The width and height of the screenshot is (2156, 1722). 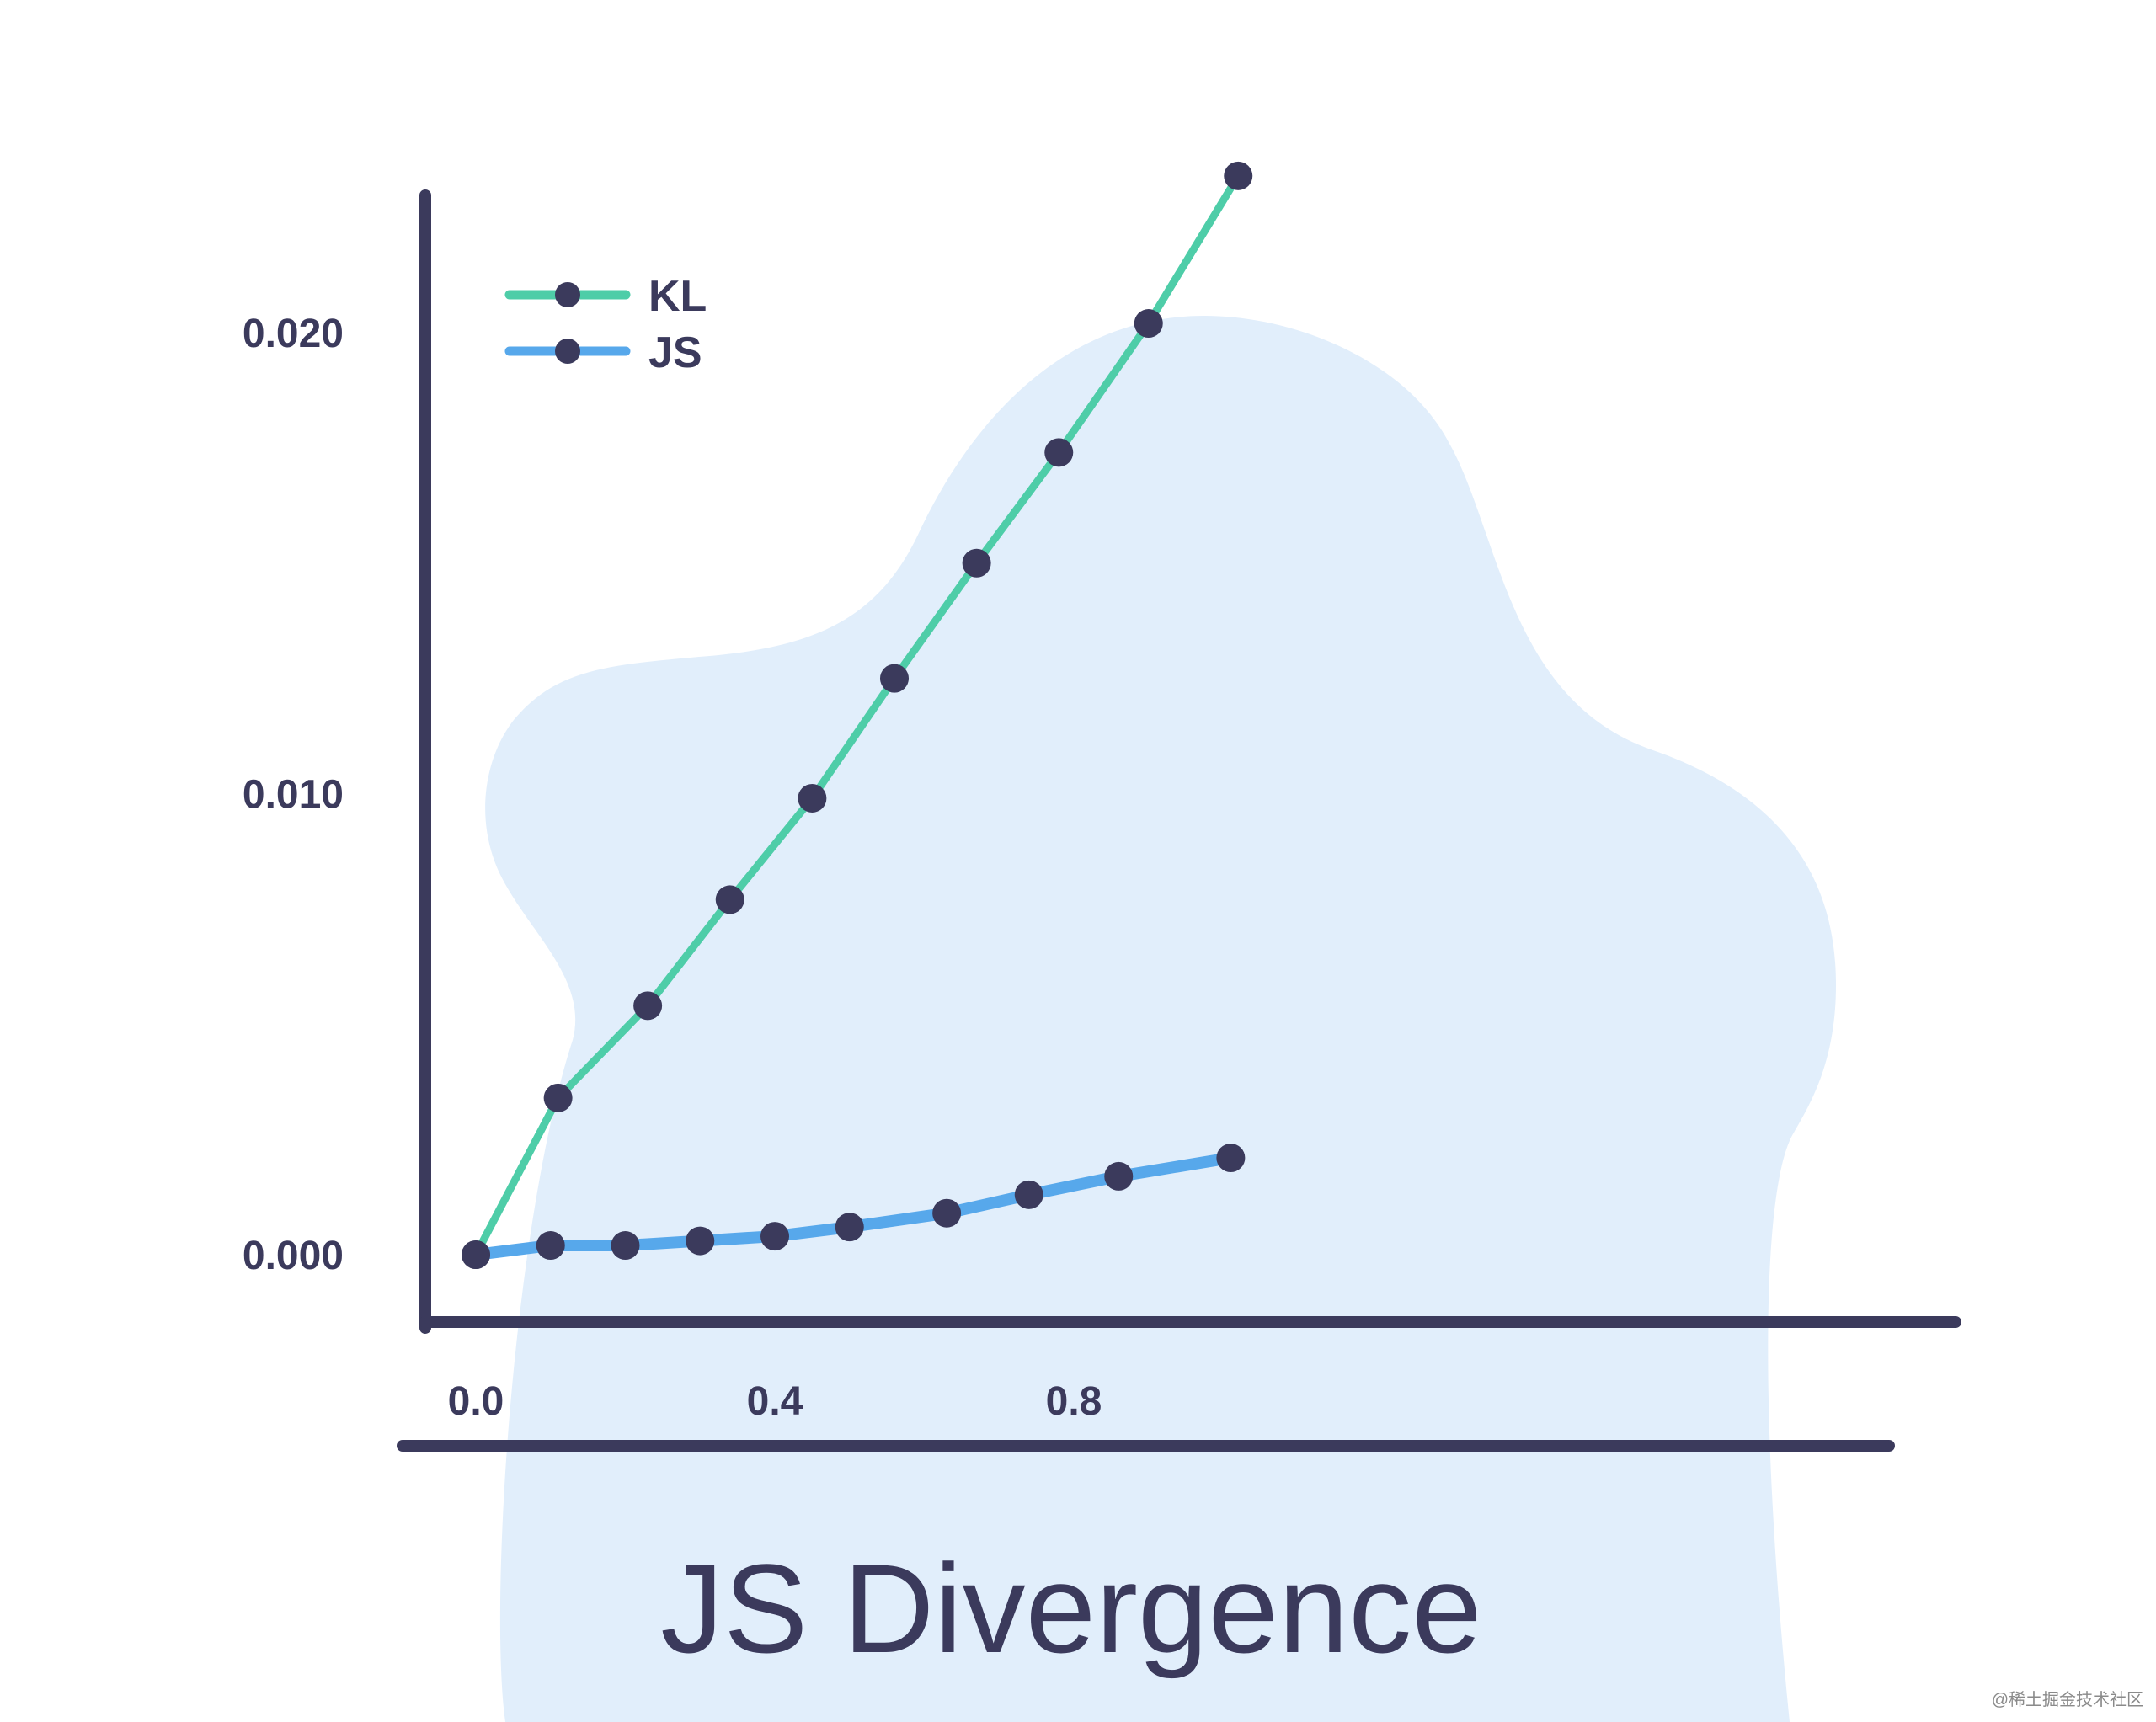 I want to click on y-tick-label: 0.020, so click(x=293, y=334).